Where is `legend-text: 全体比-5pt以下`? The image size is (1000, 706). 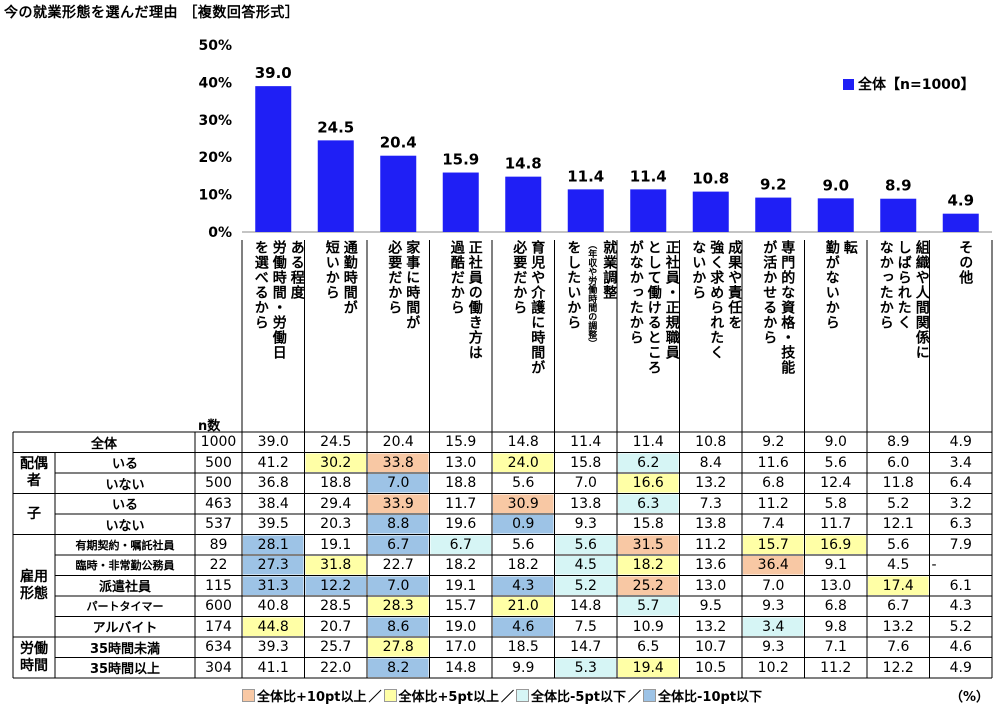 legend-text: 全体比-5pt以下 is located at coordinates (578, 697).